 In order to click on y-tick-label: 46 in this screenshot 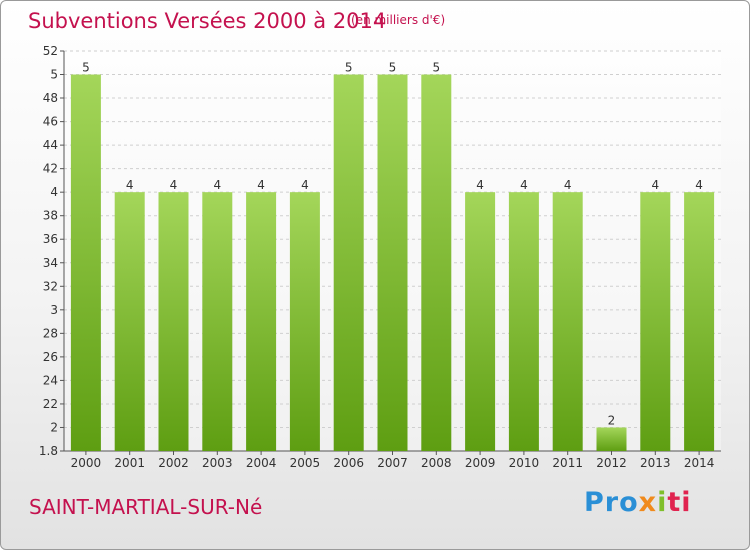, I will do `click(50, 122)`.